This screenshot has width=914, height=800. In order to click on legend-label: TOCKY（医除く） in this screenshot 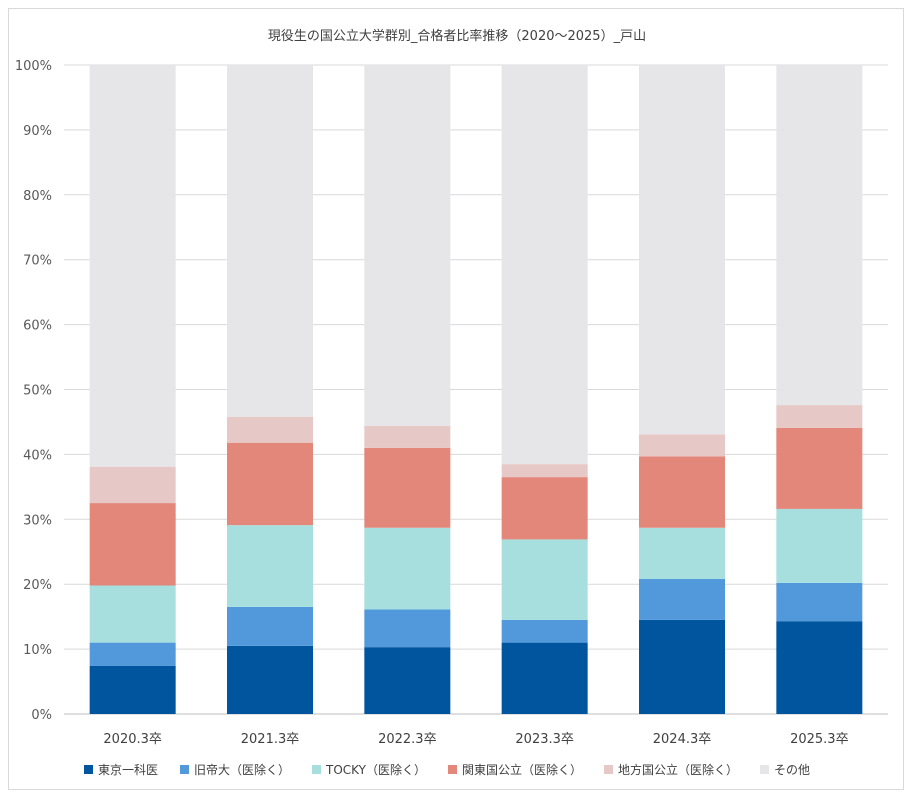, I will do `click(376, 769)`.